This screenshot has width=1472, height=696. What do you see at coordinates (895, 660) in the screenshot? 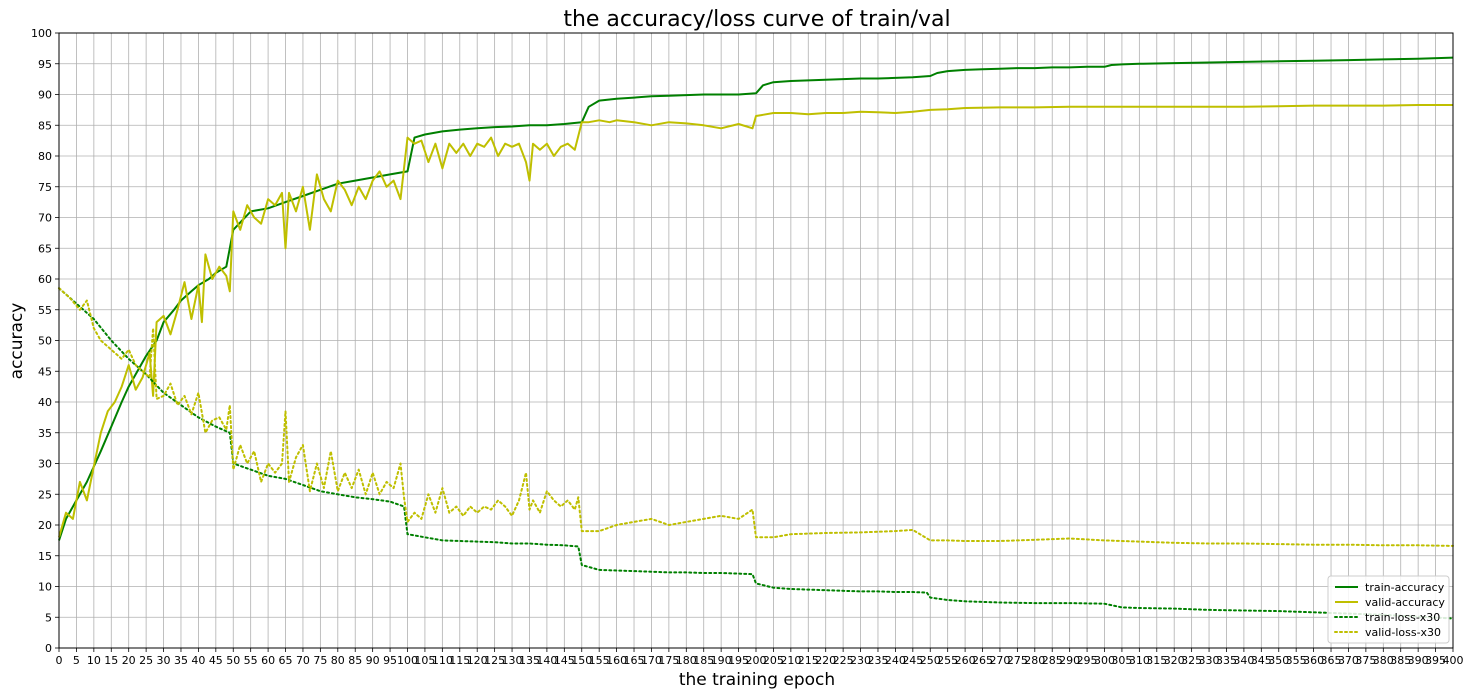
I see `x-tick-label: 240` at bounding box center [895, 660].